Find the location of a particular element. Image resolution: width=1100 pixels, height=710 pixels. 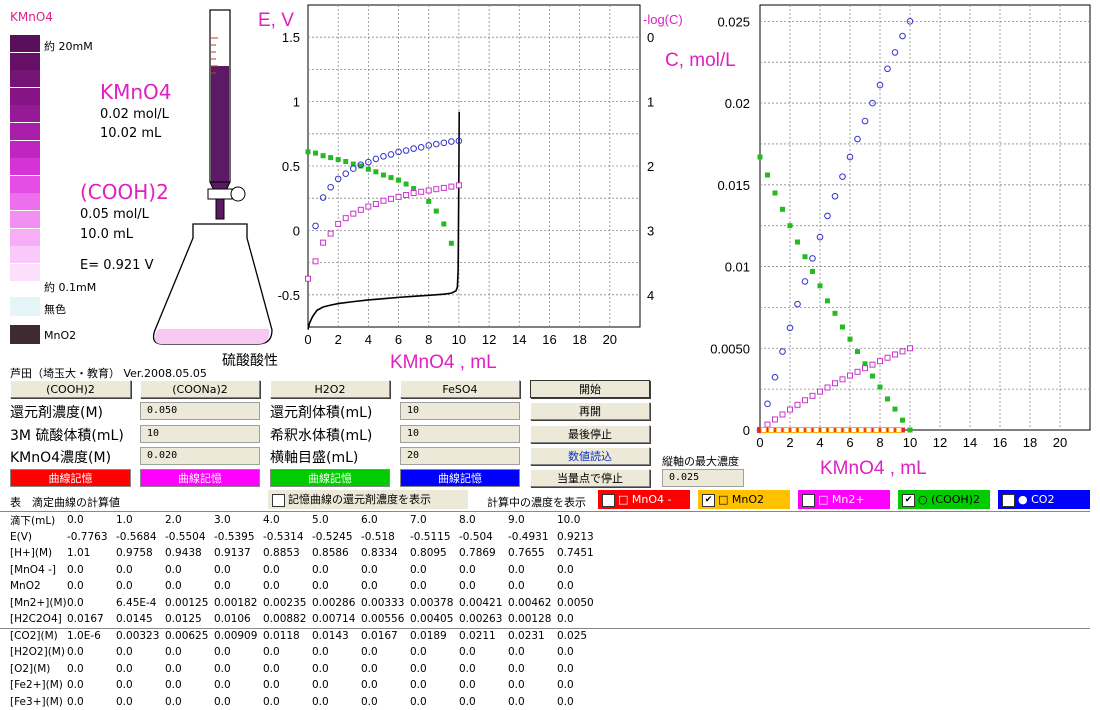

toggle-mn2: ✔ □ Mn2+ is located at coordinates (844, 499).